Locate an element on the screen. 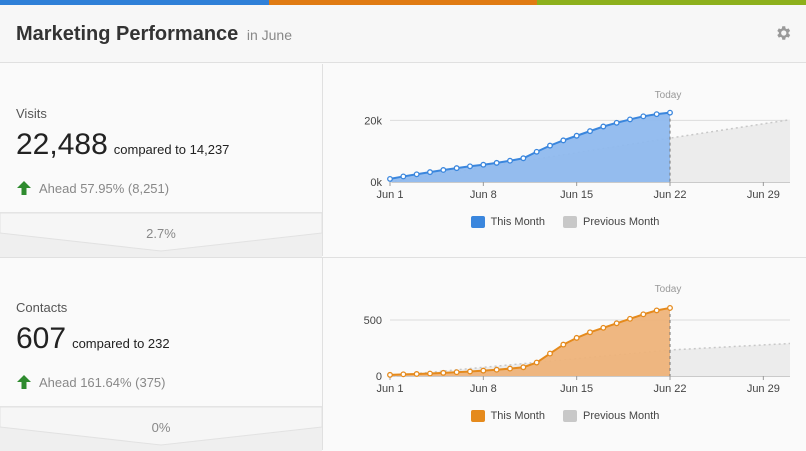 The height and width of the screenshot is (451, 806). contacts-ahead-text: Ahead 161.64% (375) is located at coordinates (102, 382).